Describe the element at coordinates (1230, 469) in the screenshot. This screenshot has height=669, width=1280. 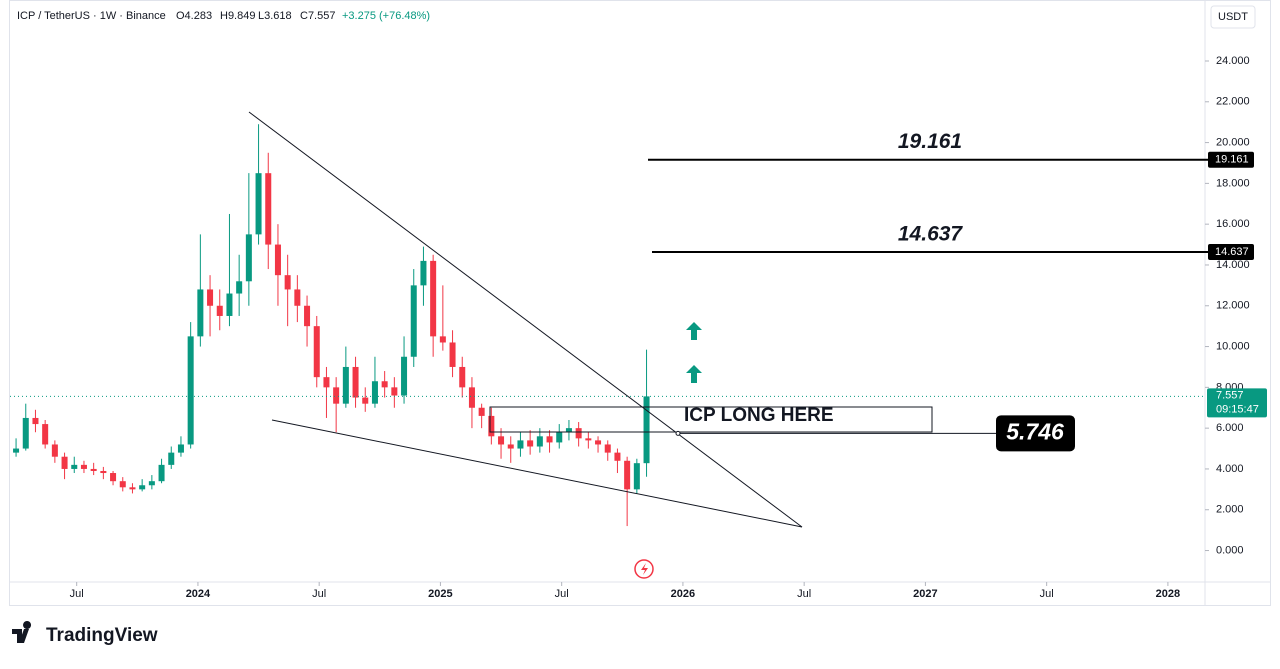
I see `y-tick-label: 4.000` at that location.